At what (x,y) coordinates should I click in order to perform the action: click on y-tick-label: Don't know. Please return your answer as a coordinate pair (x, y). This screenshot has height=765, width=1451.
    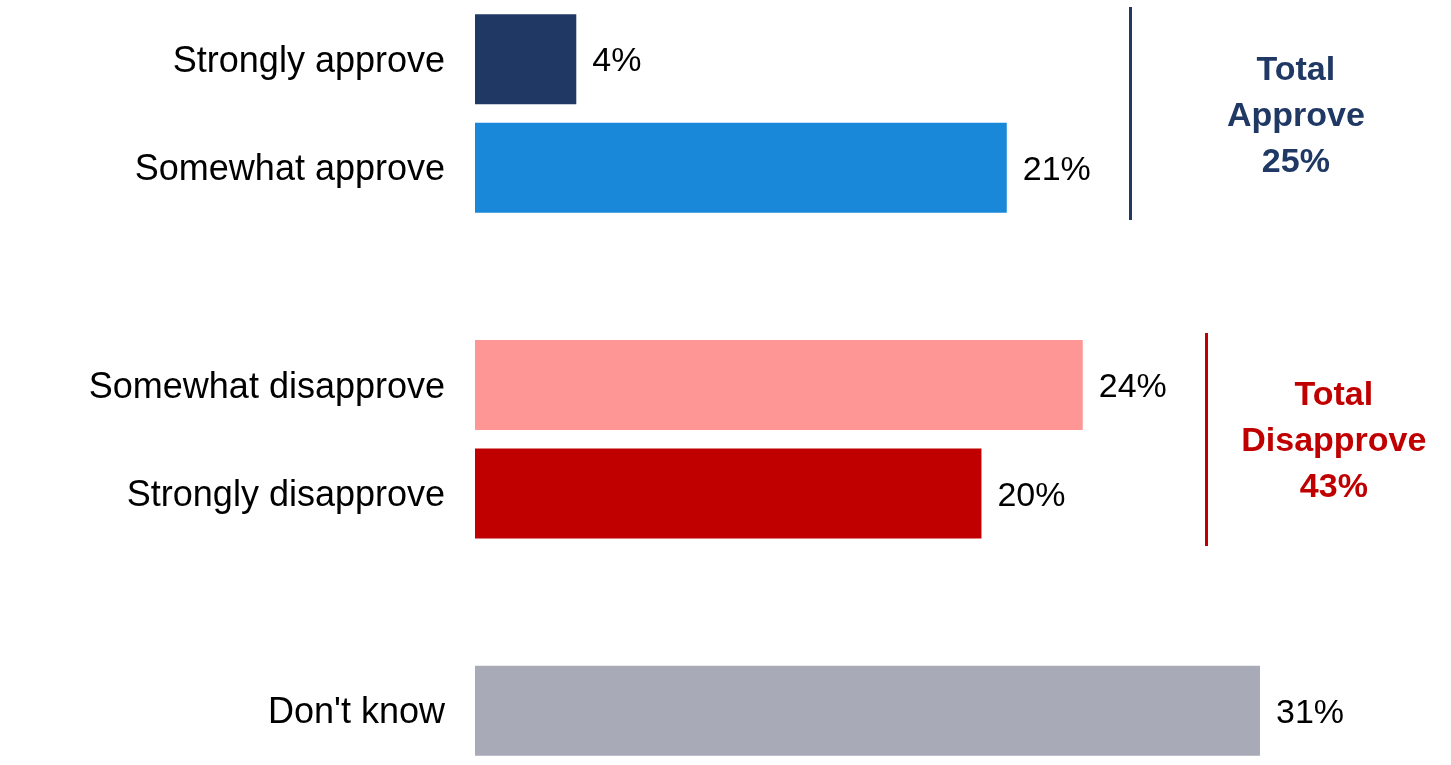
    Looking at the image, I should click on (357, 711).